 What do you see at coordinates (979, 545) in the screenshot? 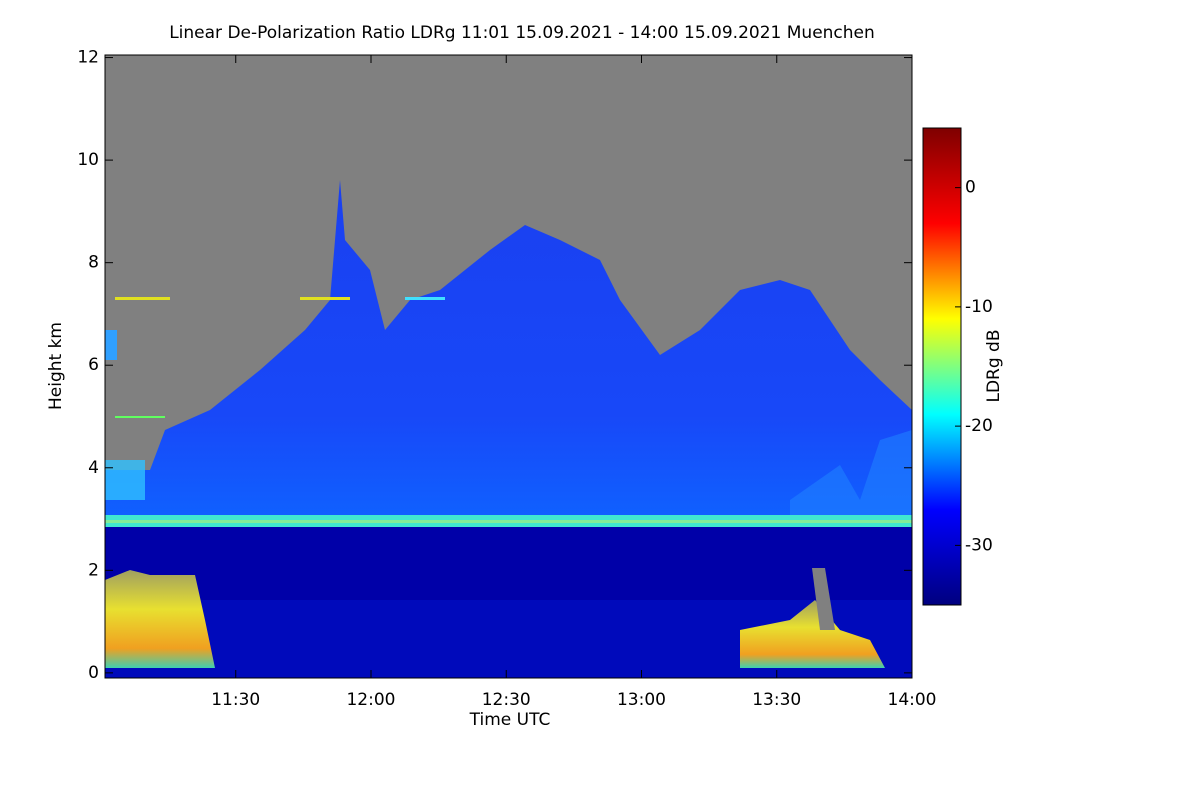
I see `colorbar-tick-label: -30` at bounding box center [979, 545].